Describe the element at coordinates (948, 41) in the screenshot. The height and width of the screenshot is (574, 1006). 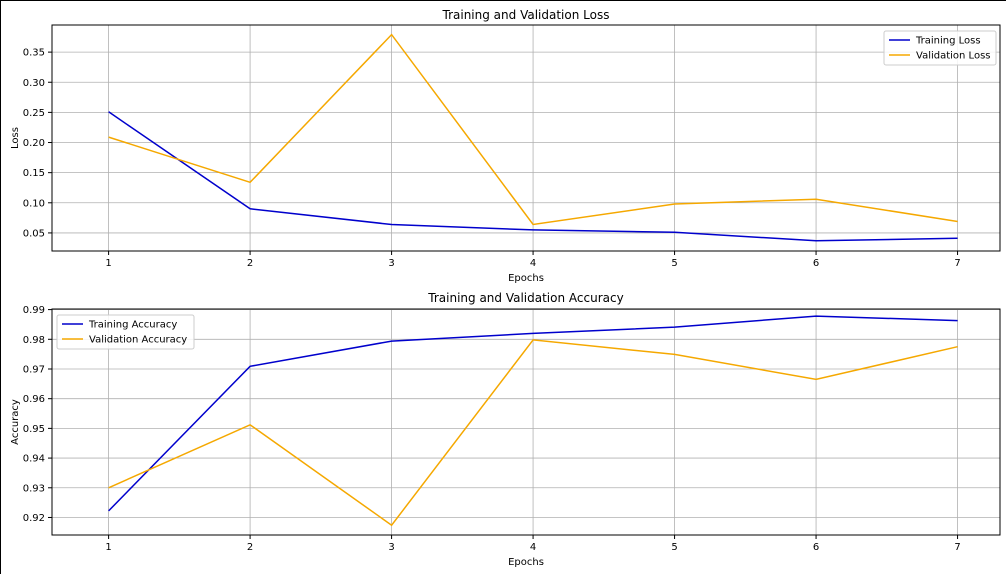
I see `legend-label: Training Loss` at that location.